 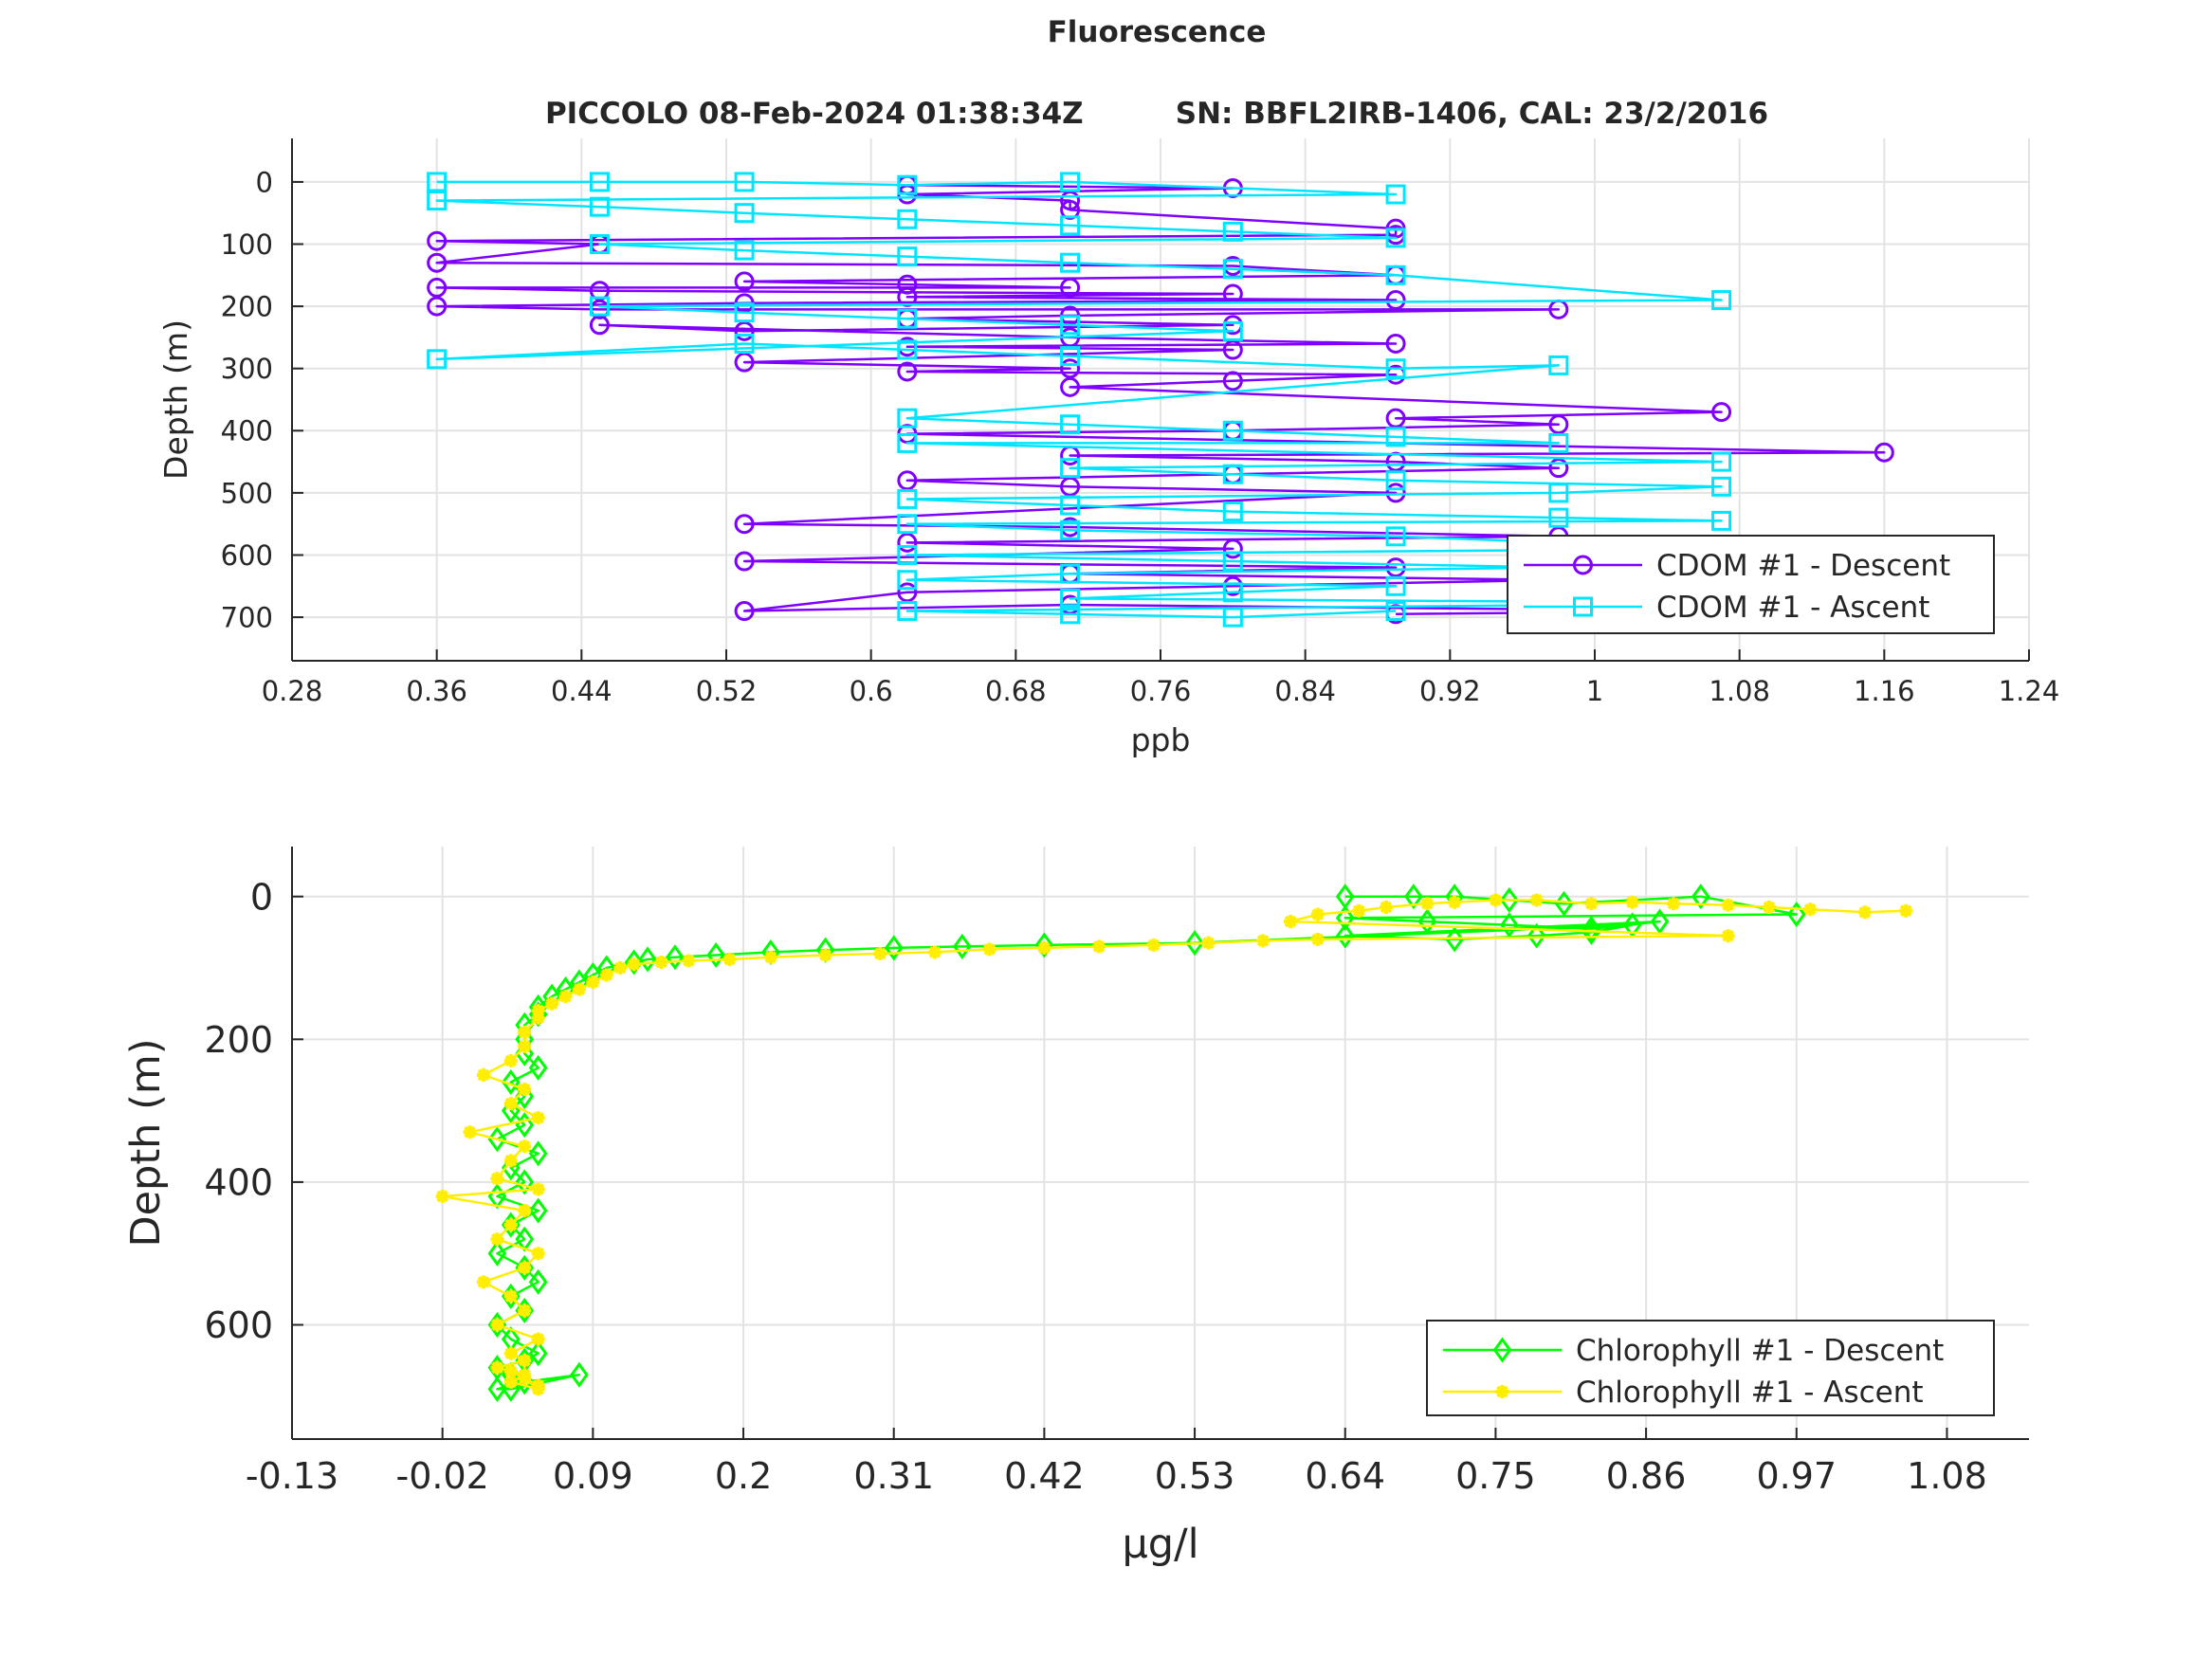 What do you see at coordinates (1884, 691) in the screenshot?
I see `x-tick-label: 1.16` at bounding box center [1884, 691].